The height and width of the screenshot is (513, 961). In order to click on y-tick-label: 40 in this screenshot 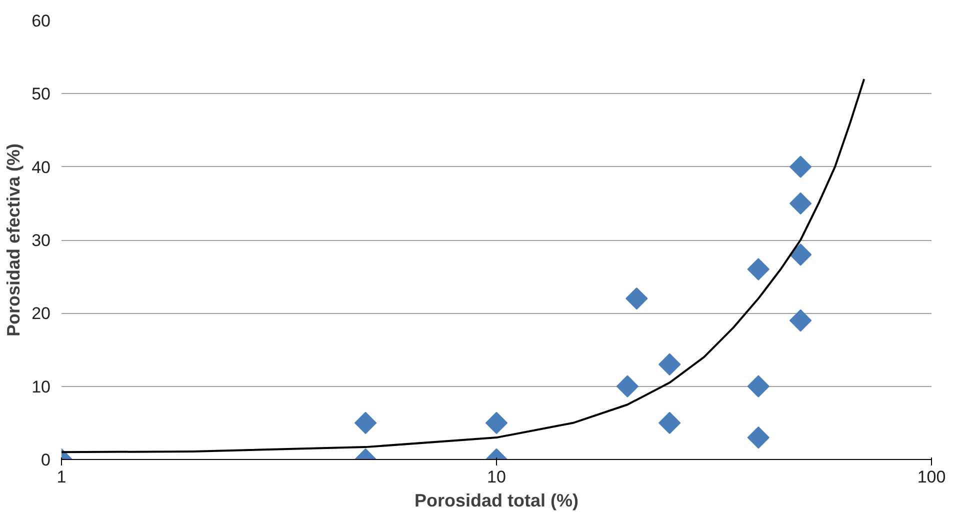, I will do `click(41, 167)`.